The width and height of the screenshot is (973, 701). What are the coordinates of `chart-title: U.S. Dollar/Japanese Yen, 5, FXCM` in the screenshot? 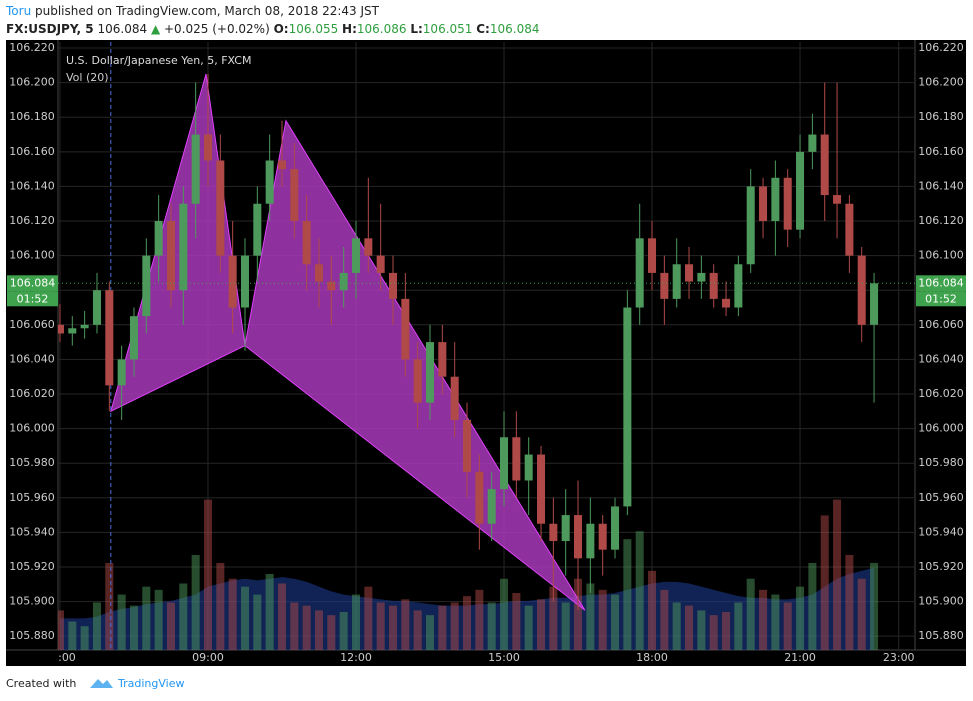 It's located at (158, 60).